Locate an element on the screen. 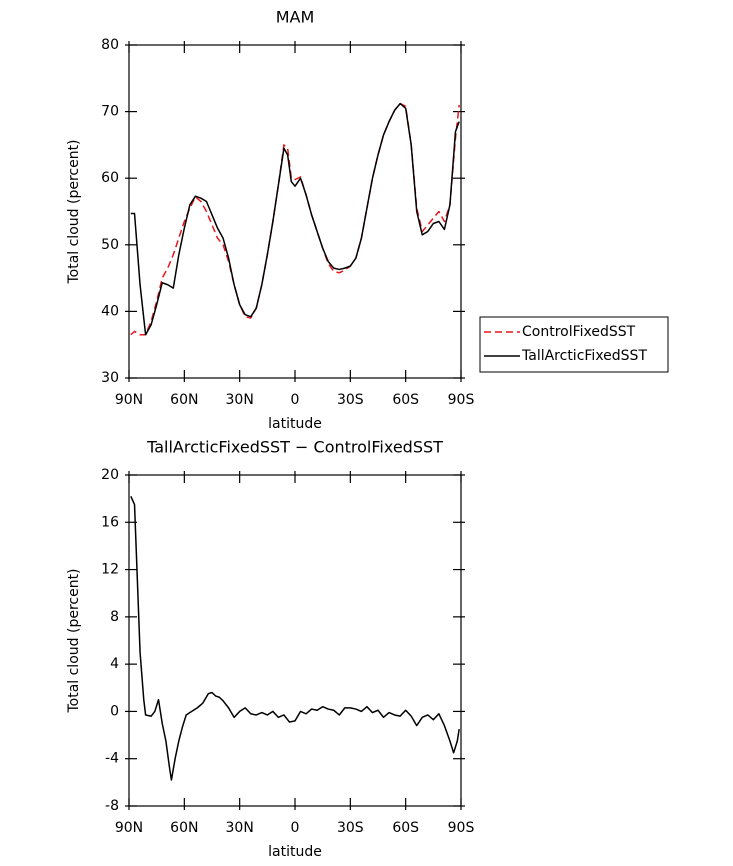 This screenshot has width=733, height=866. y-tick-label: 80 is located at coordinates (110, 45).